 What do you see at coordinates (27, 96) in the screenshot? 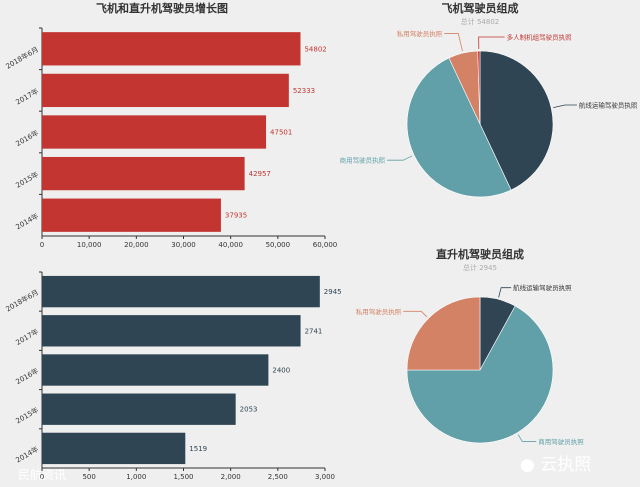
I see `bar1-category-1: 2017年` at bounding box center [27, 96].